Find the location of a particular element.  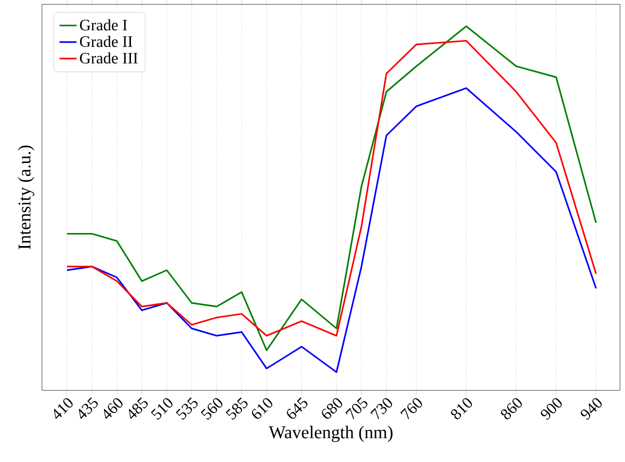

x-tick-label: 940 is located at coordinates (591, 409).